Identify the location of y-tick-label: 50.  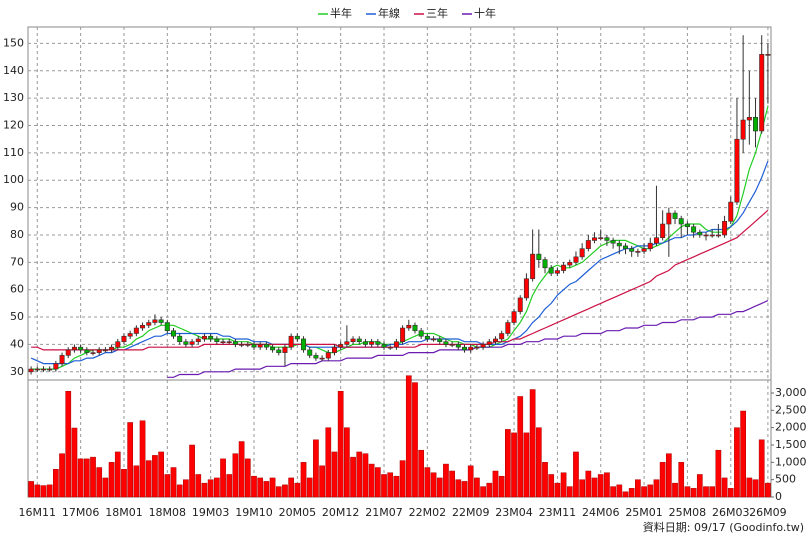
(17, 316).